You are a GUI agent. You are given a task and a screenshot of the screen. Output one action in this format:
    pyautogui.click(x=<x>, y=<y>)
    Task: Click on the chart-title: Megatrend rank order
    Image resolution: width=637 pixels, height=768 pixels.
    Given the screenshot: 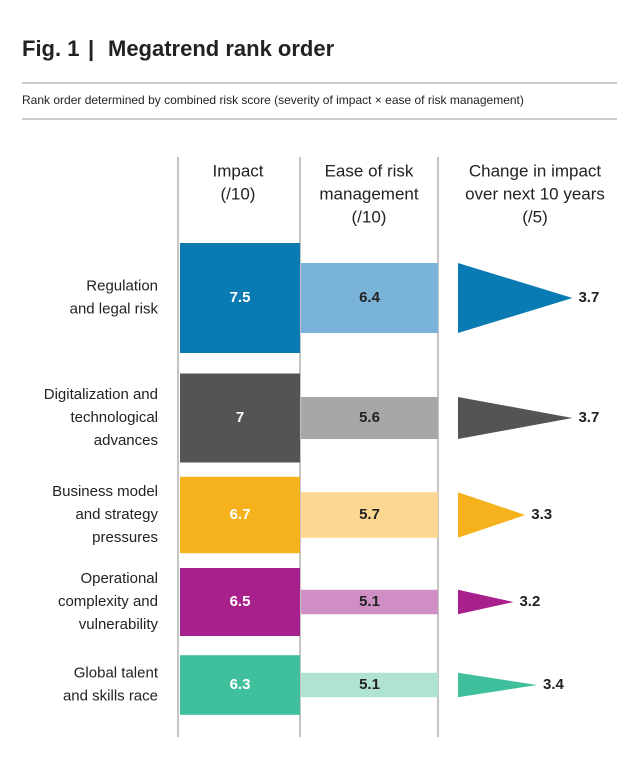 What is the action you would take?
    pyautogui.click(x=221, y=48)
    